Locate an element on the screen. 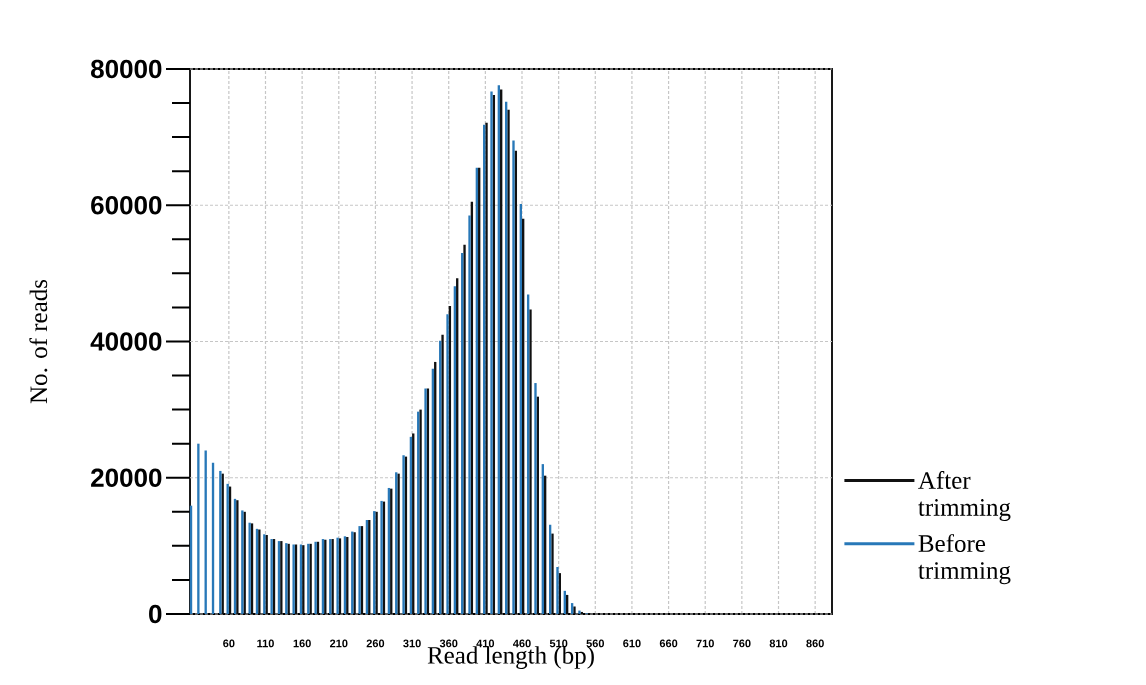 The width and height of the screenshot is (1146, 685). x-tick-label: 60 is located at coordinates (229, 643).